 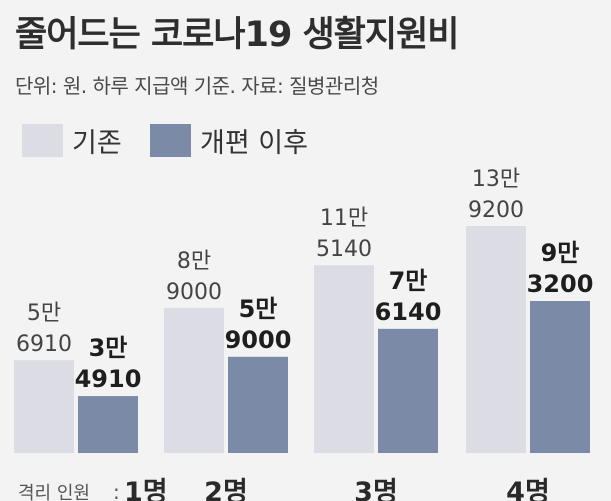 I want to click on data-label-after-1-1: 3만, so click(x=108, y=348).